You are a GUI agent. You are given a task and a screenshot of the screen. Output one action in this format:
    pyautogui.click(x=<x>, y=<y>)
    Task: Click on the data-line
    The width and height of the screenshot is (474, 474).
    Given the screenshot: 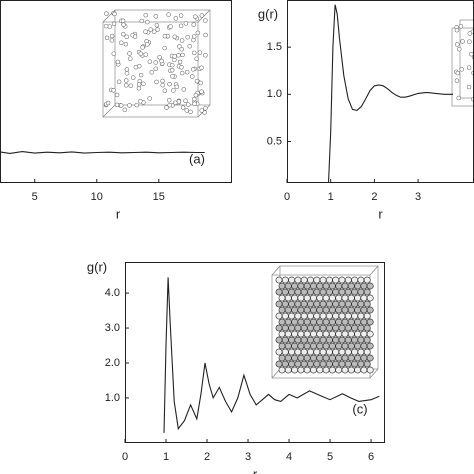 What is the action you would take?
    pyautogui.click(x=102, y=152)
    